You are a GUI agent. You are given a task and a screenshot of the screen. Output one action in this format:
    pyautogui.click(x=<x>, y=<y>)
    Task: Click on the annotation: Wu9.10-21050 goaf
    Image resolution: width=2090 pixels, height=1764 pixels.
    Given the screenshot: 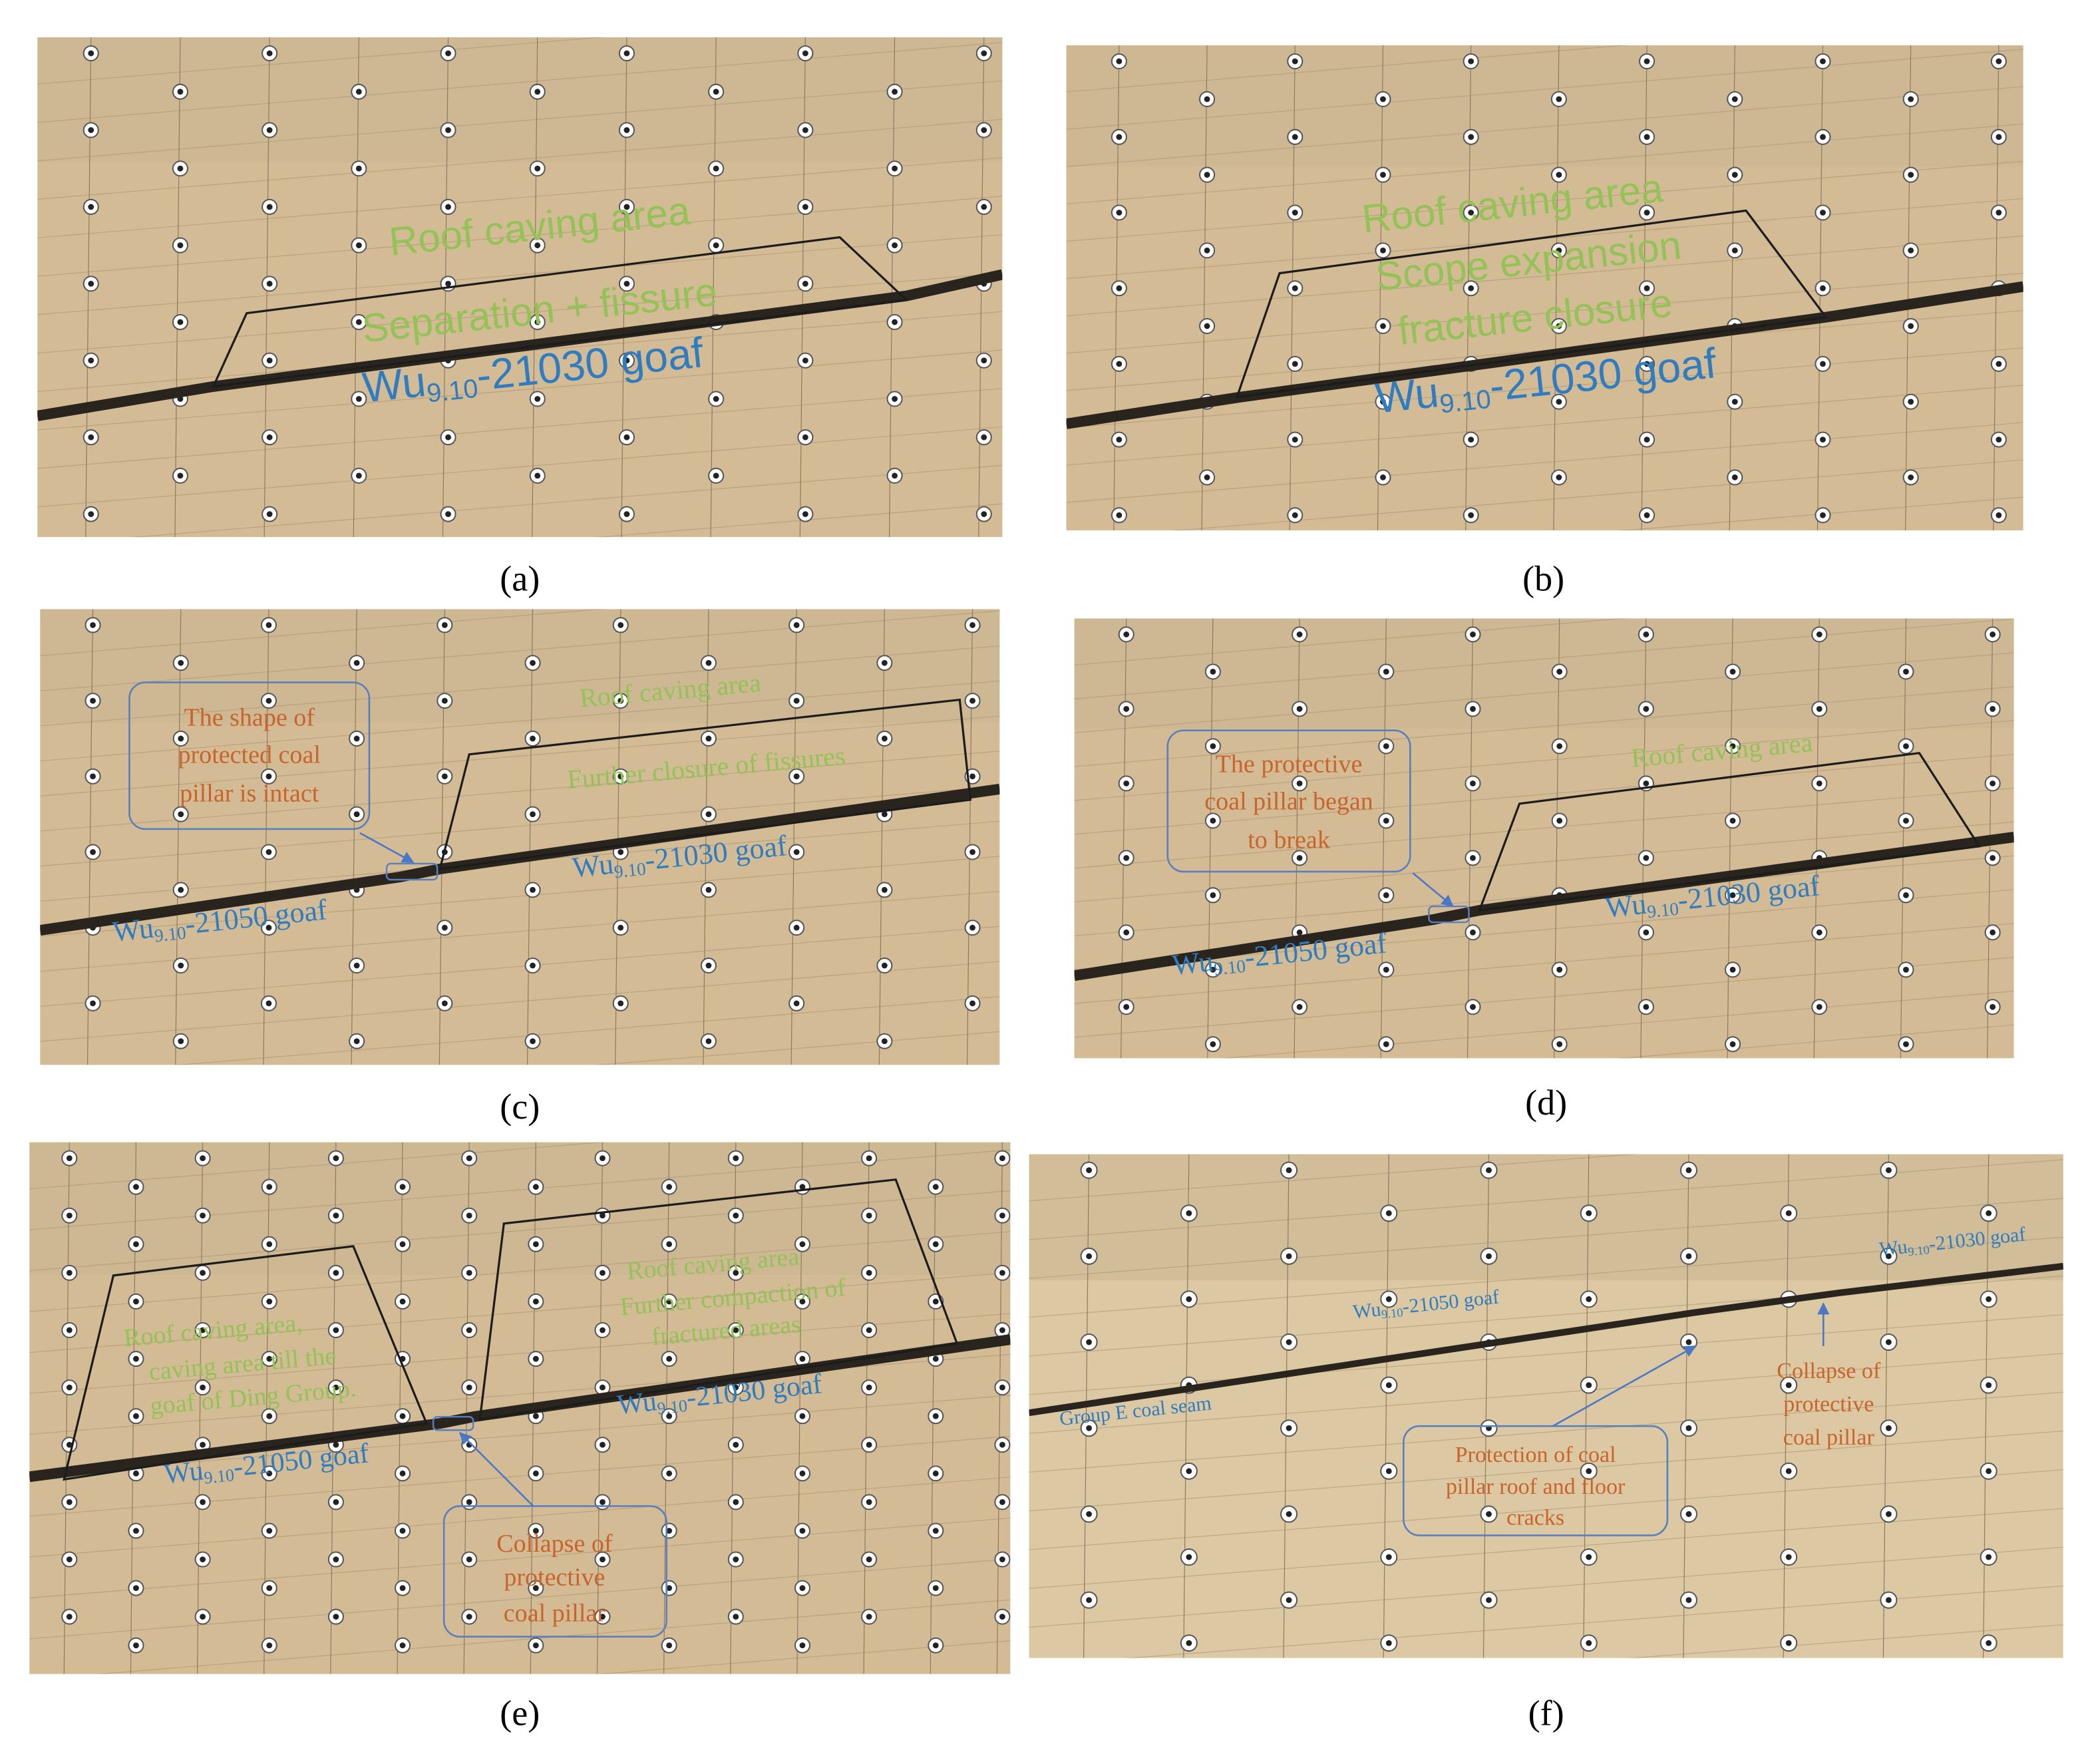 What is the action you would take?
    pyautogui.click(x=1279, y=955)
    